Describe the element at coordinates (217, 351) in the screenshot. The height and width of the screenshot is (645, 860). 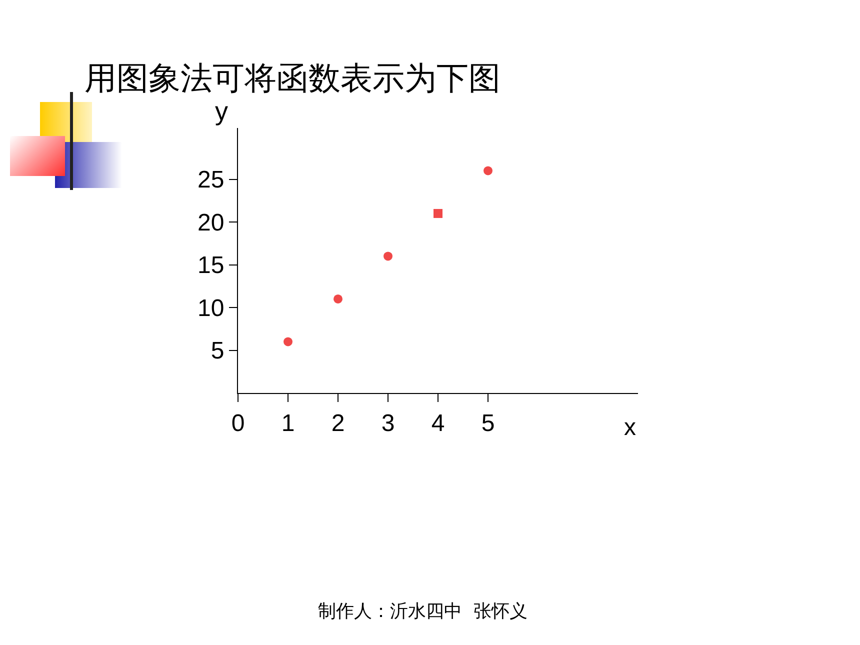
I see `y-tick-label: 5` at that location.